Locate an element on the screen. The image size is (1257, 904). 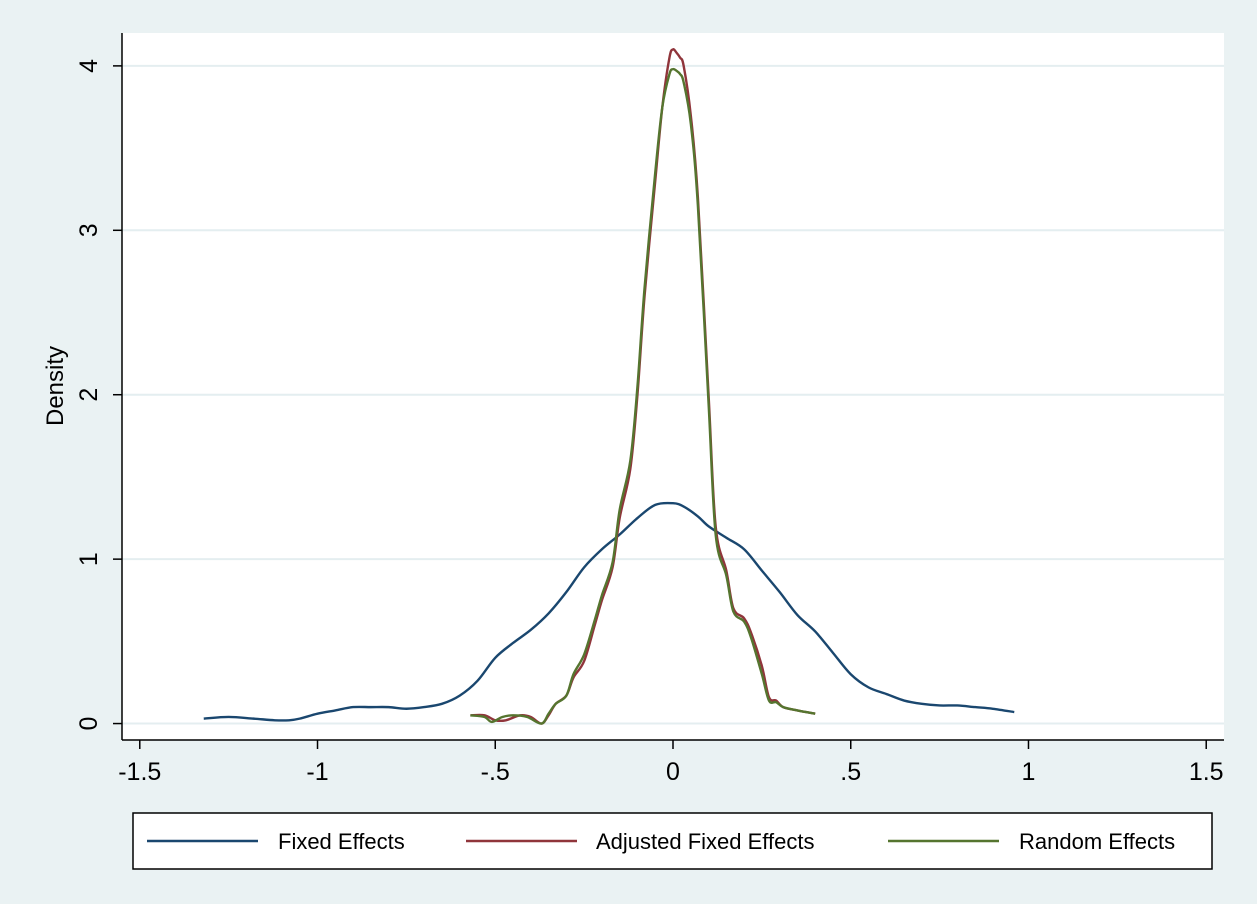
y-ticks: 0 1 2 3 4 is located at coordinates (98, 395).